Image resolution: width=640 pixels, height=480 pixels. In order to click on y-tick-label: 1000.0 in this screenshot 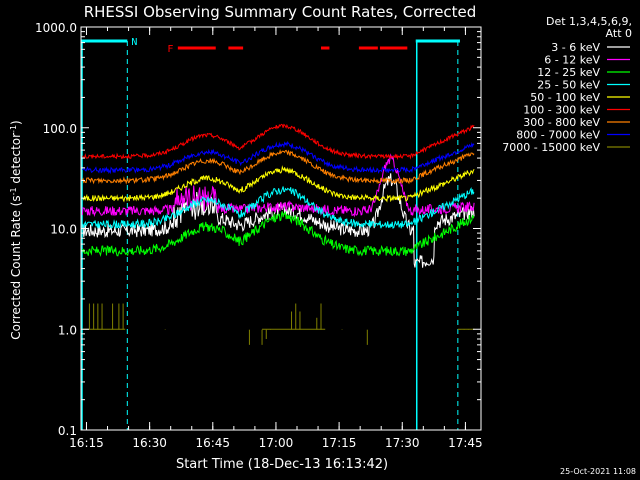, I will do `click(56, 28)`.